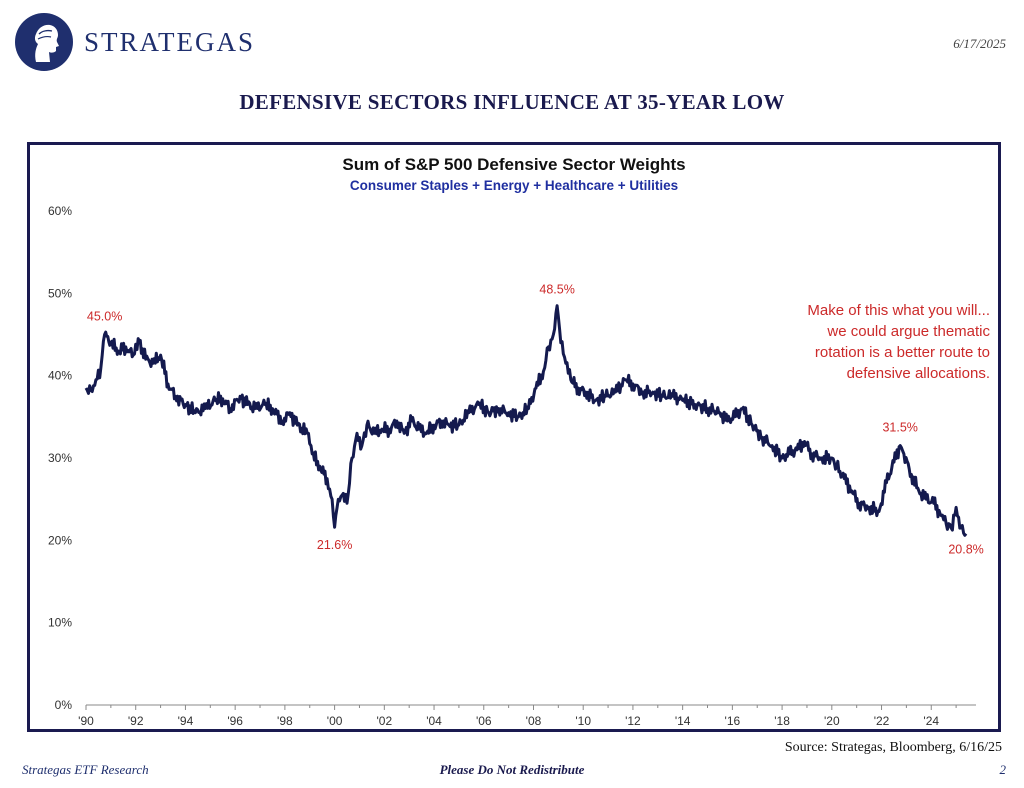 The height and width of the screenshot is (788, 1024). Describe the element at coordinates (104, 317) in the screenshot. I see `data-label: 45.0%` at that location.